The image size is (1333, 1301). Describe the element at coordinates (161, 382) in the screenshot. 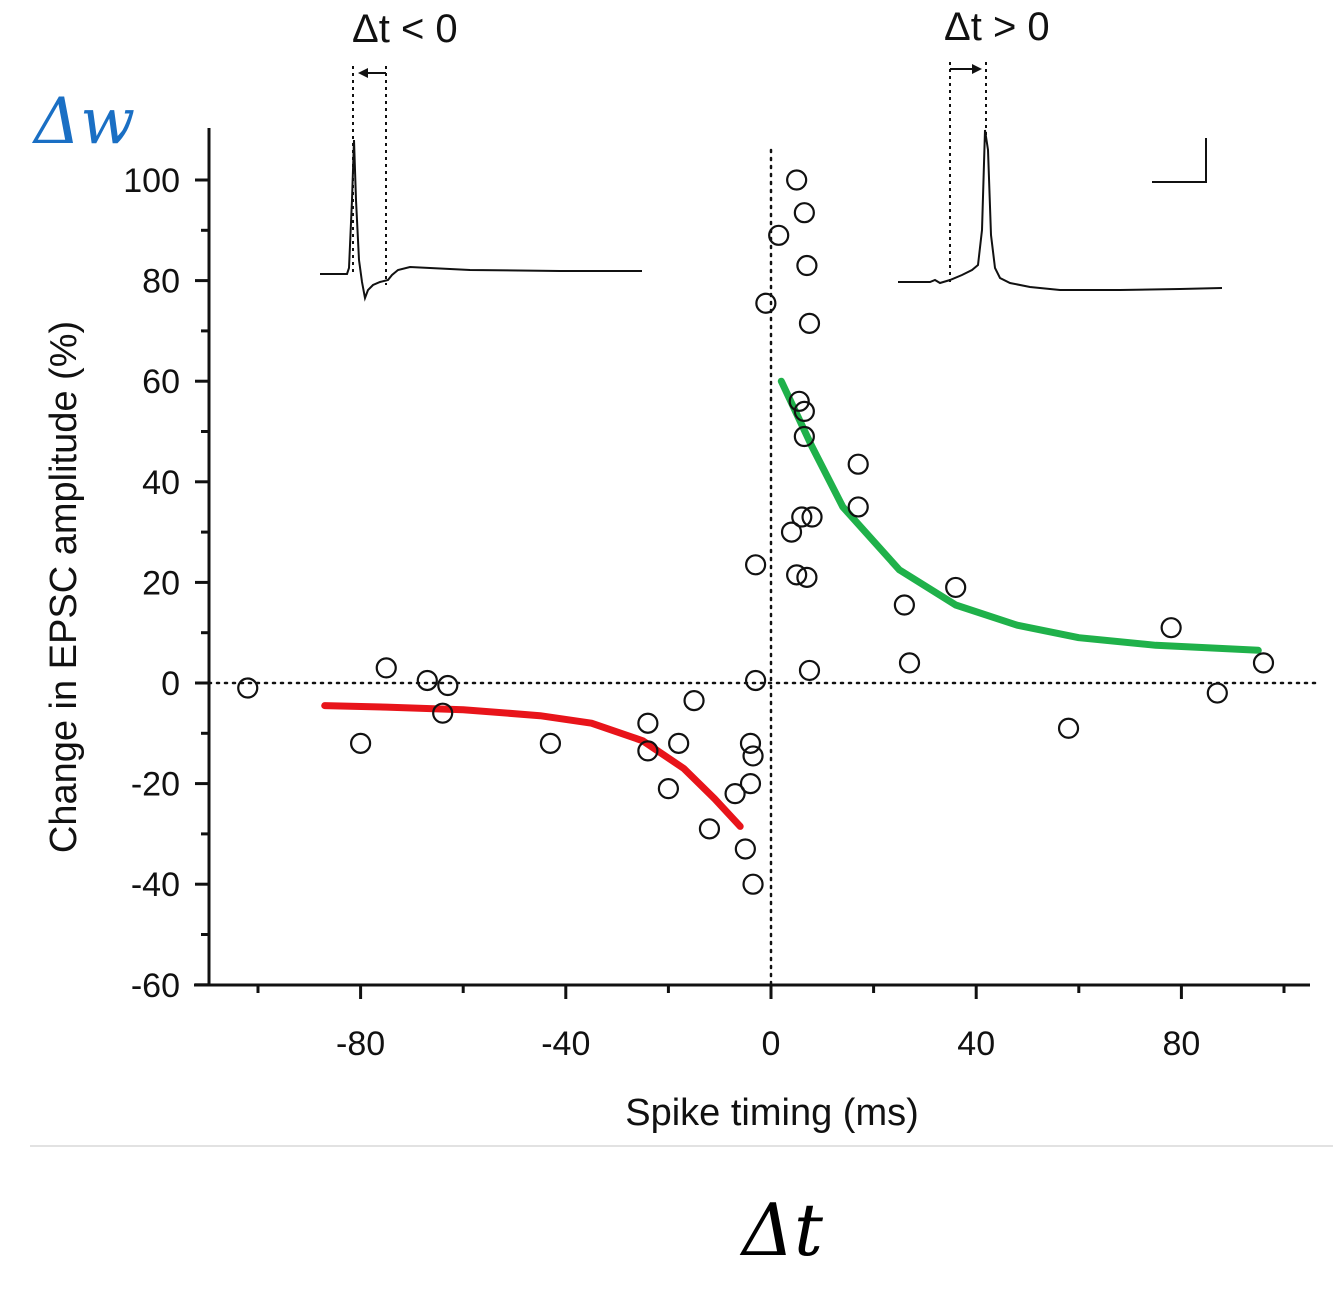

I see `y-tick-label: 60` at that location.